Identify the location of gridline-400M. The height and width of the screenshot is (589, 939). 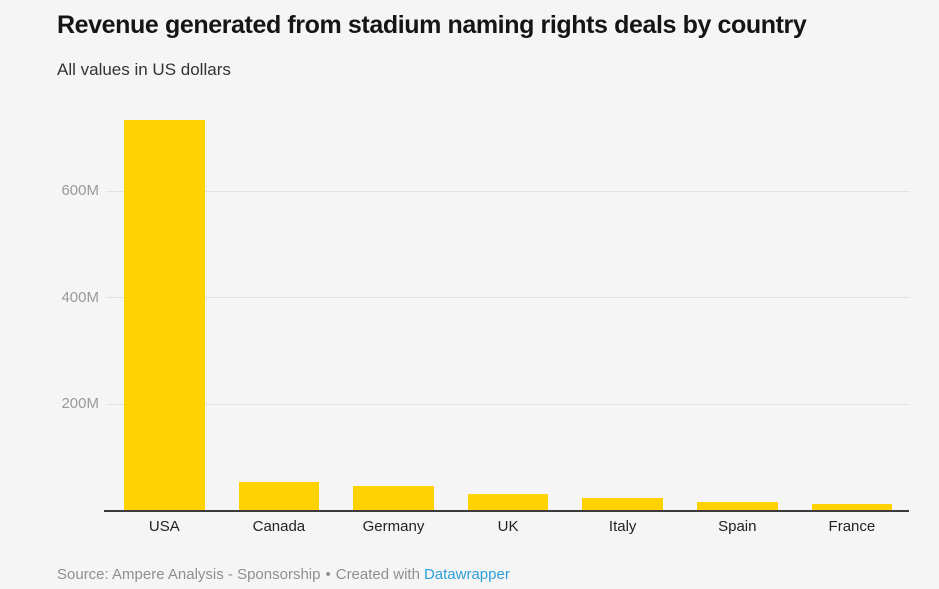
(508, 298).